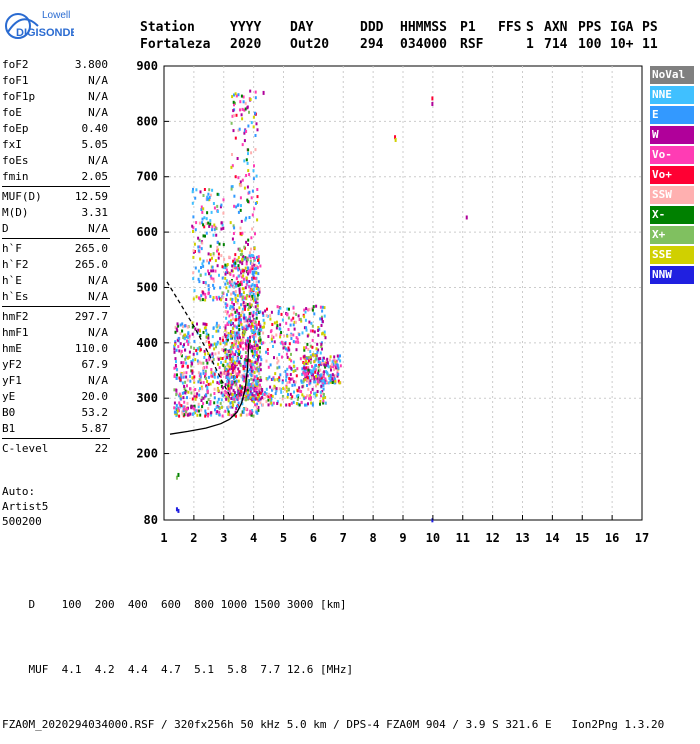 This screenshot has width=700, height=744. I want to click on muf-value: 5.8, so click(231, 669).